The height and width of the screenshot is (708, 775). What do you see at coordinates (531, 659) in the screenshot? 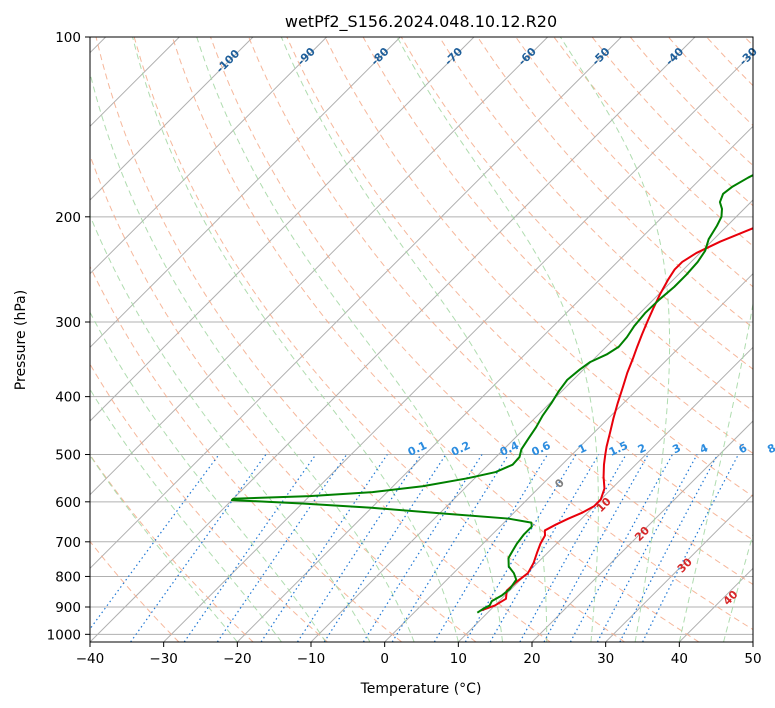
I see `x-tick-label: 20` at bounding box center [531, 659].